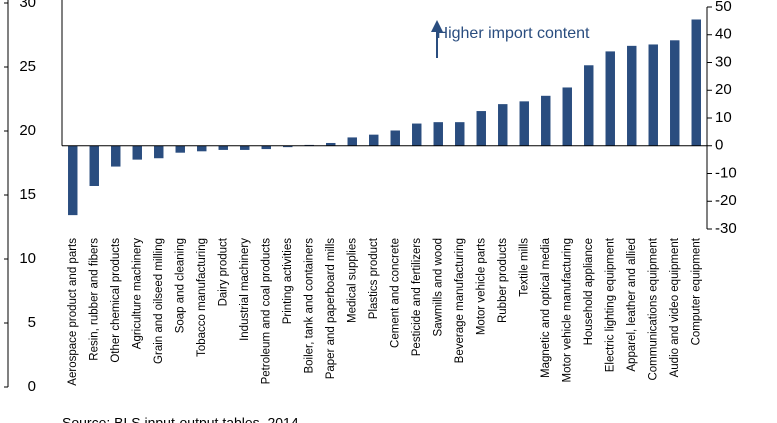  Describe the element at coordinates (245, 289) in the screenshot. I see `x-tick-label: Industrial machinery` at that location.